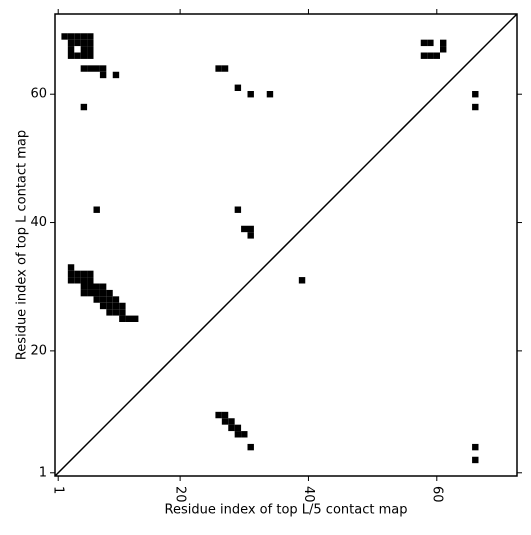 This screenshot has height=535, width=531. What do you see at coordinates (22, 245) in the screenshot?
I see `y-axis-label: Residue index of top L contact map` at bounding box center [22, 245].